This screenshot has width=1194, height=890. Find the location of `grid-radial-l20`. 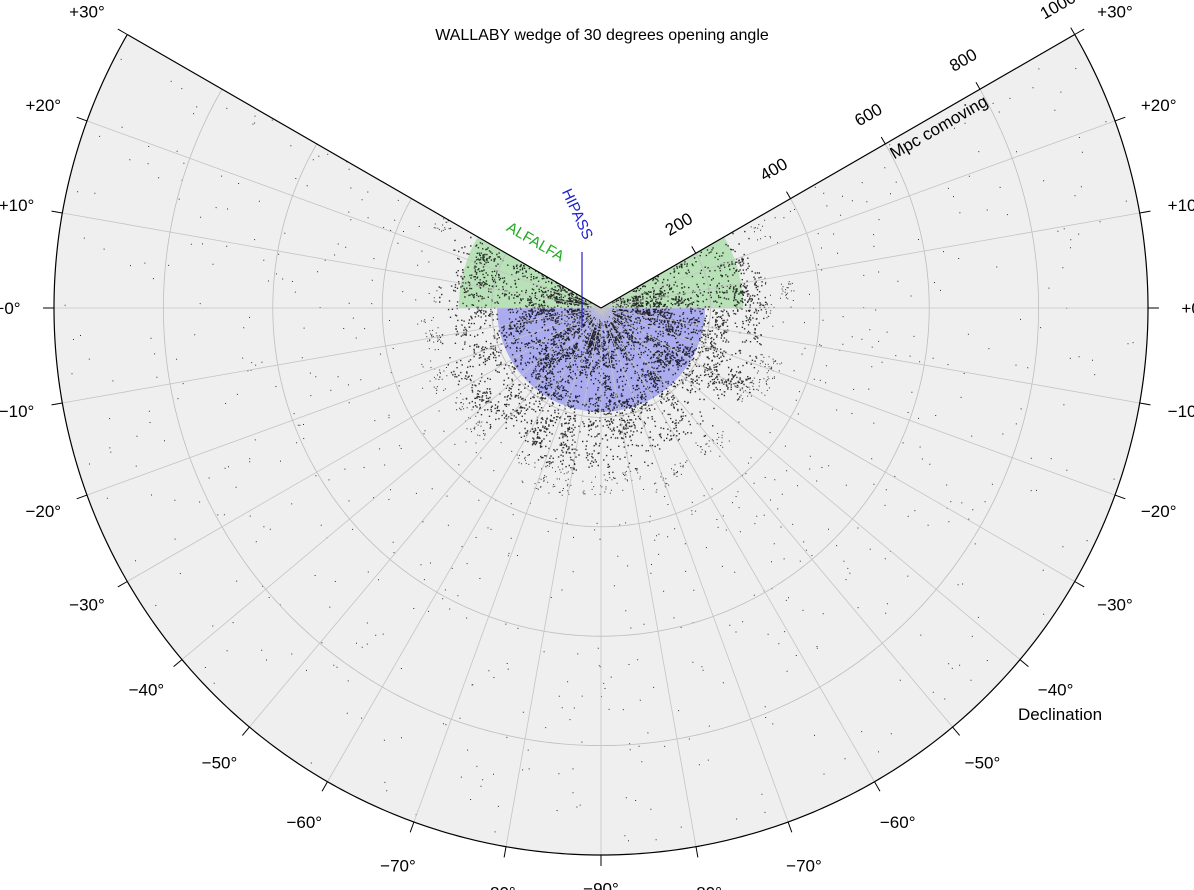

grid-radial-l20 is located at coordinates (344, 214).